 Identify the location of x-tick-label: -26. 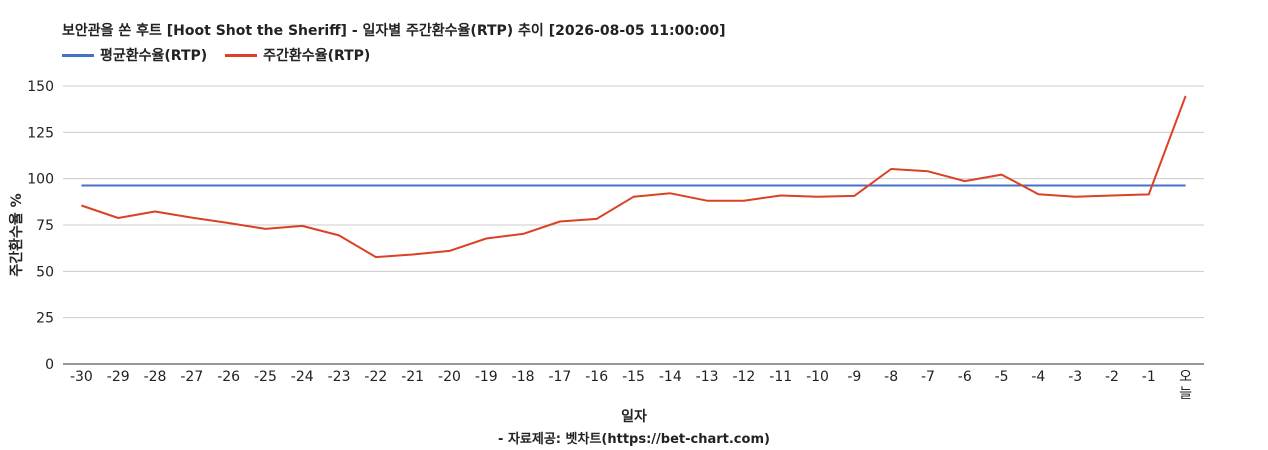
(228, 377).